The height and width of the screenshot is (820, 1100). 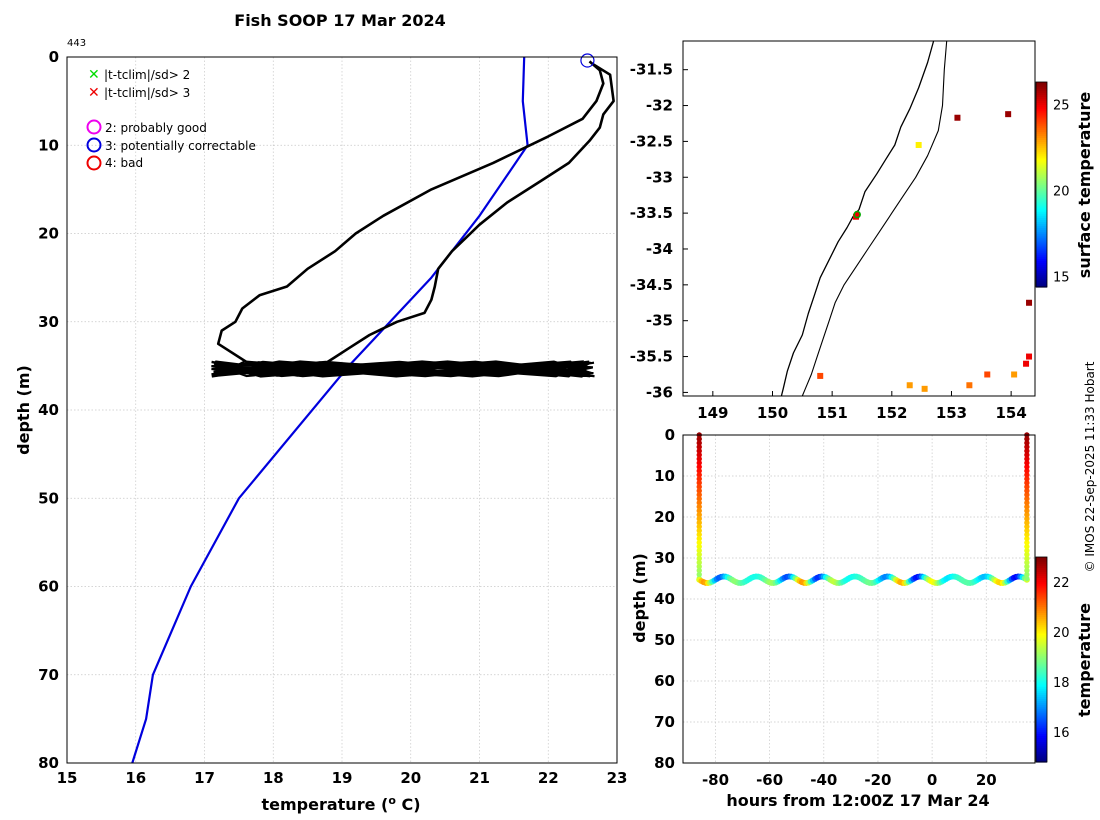 What do you see at coordinates (877, 780) in the screenshot?
I see `track-x-tick-label: -20` at bounding box center [877, 780].